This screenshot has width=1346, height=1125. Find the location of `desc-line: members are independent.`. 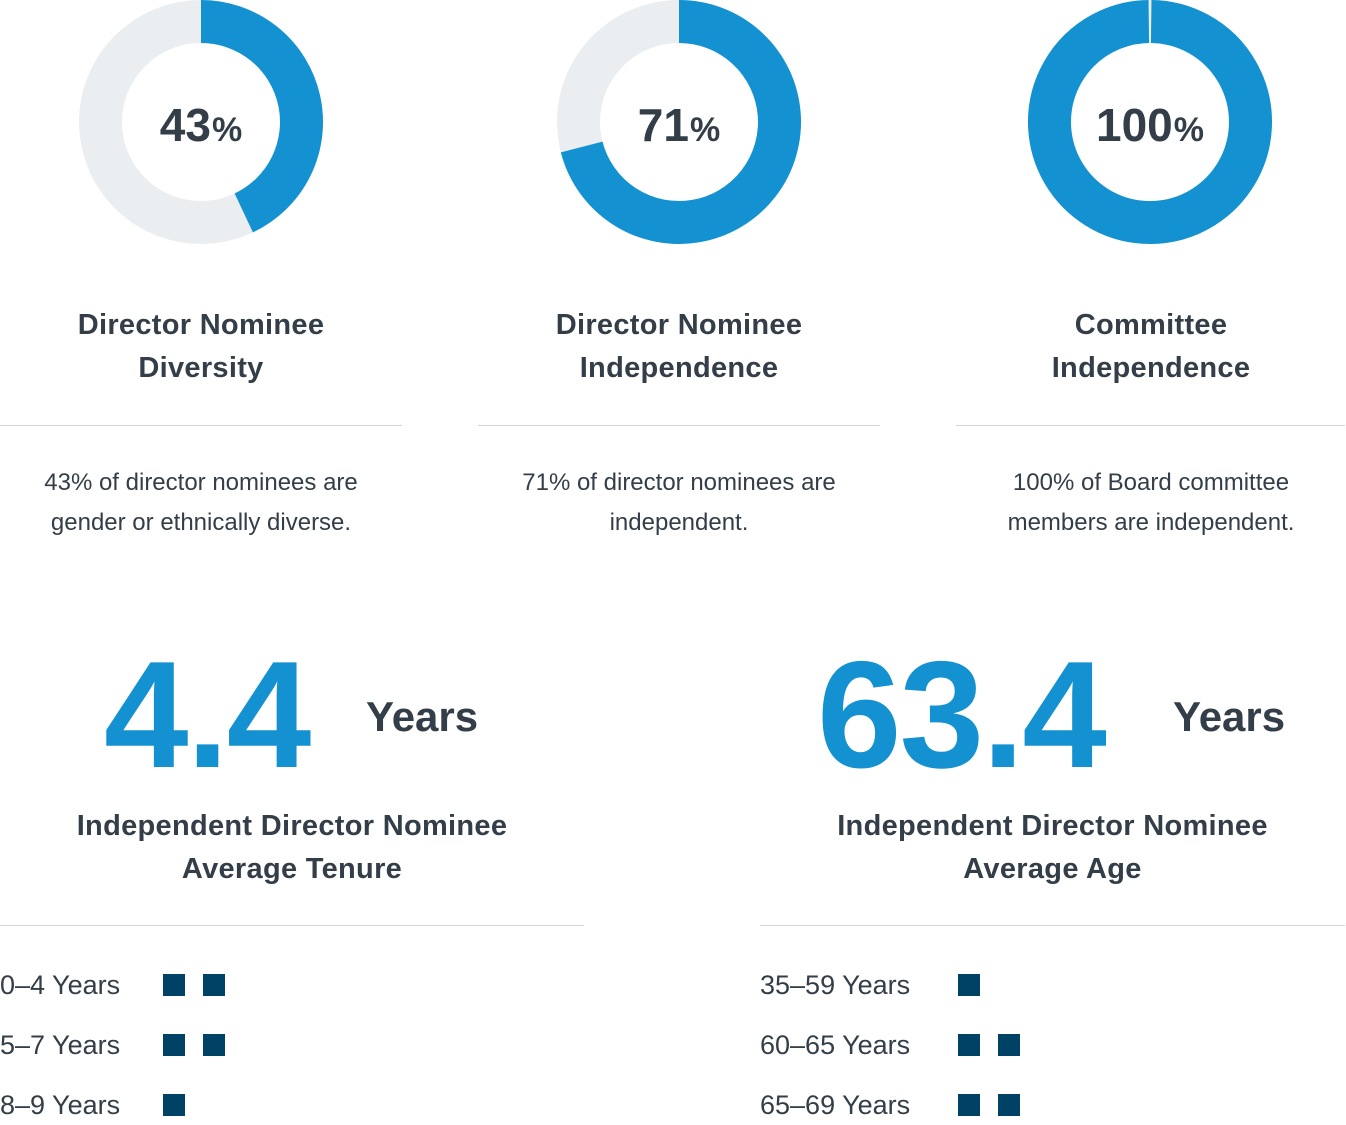

desc-line: members are independent. is located at coordinates (1151, 522).